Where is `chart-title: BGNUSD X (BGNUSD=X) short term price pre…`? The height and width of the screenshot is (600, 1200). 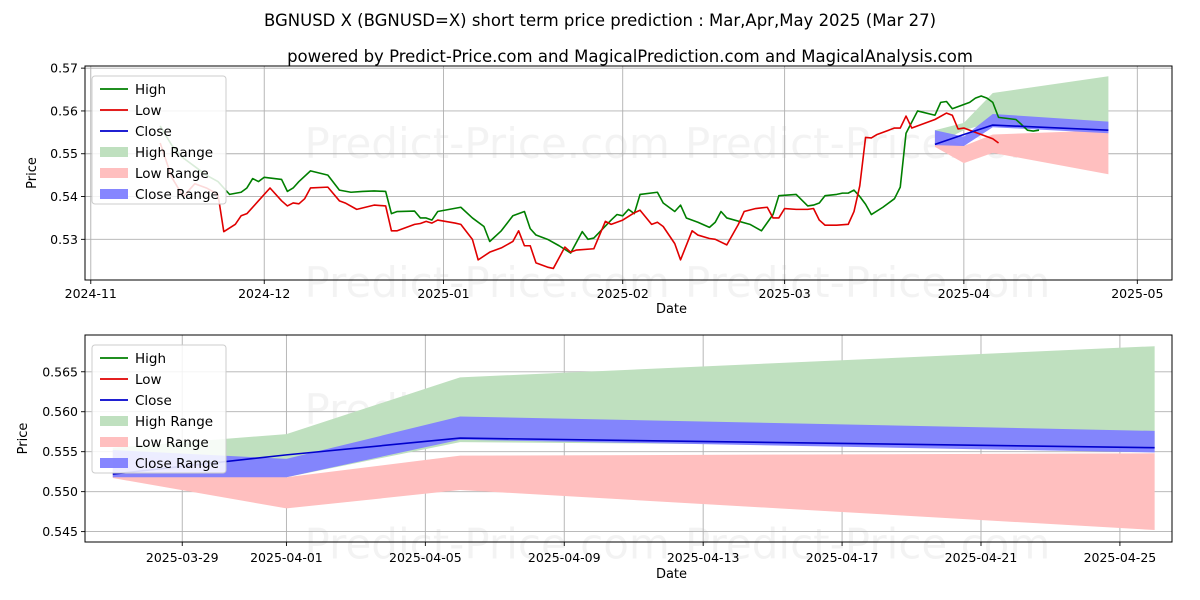
chart-title: BGNUSD X (BGNUSD=X) short term price pre… is located at coordinates (600, 20).